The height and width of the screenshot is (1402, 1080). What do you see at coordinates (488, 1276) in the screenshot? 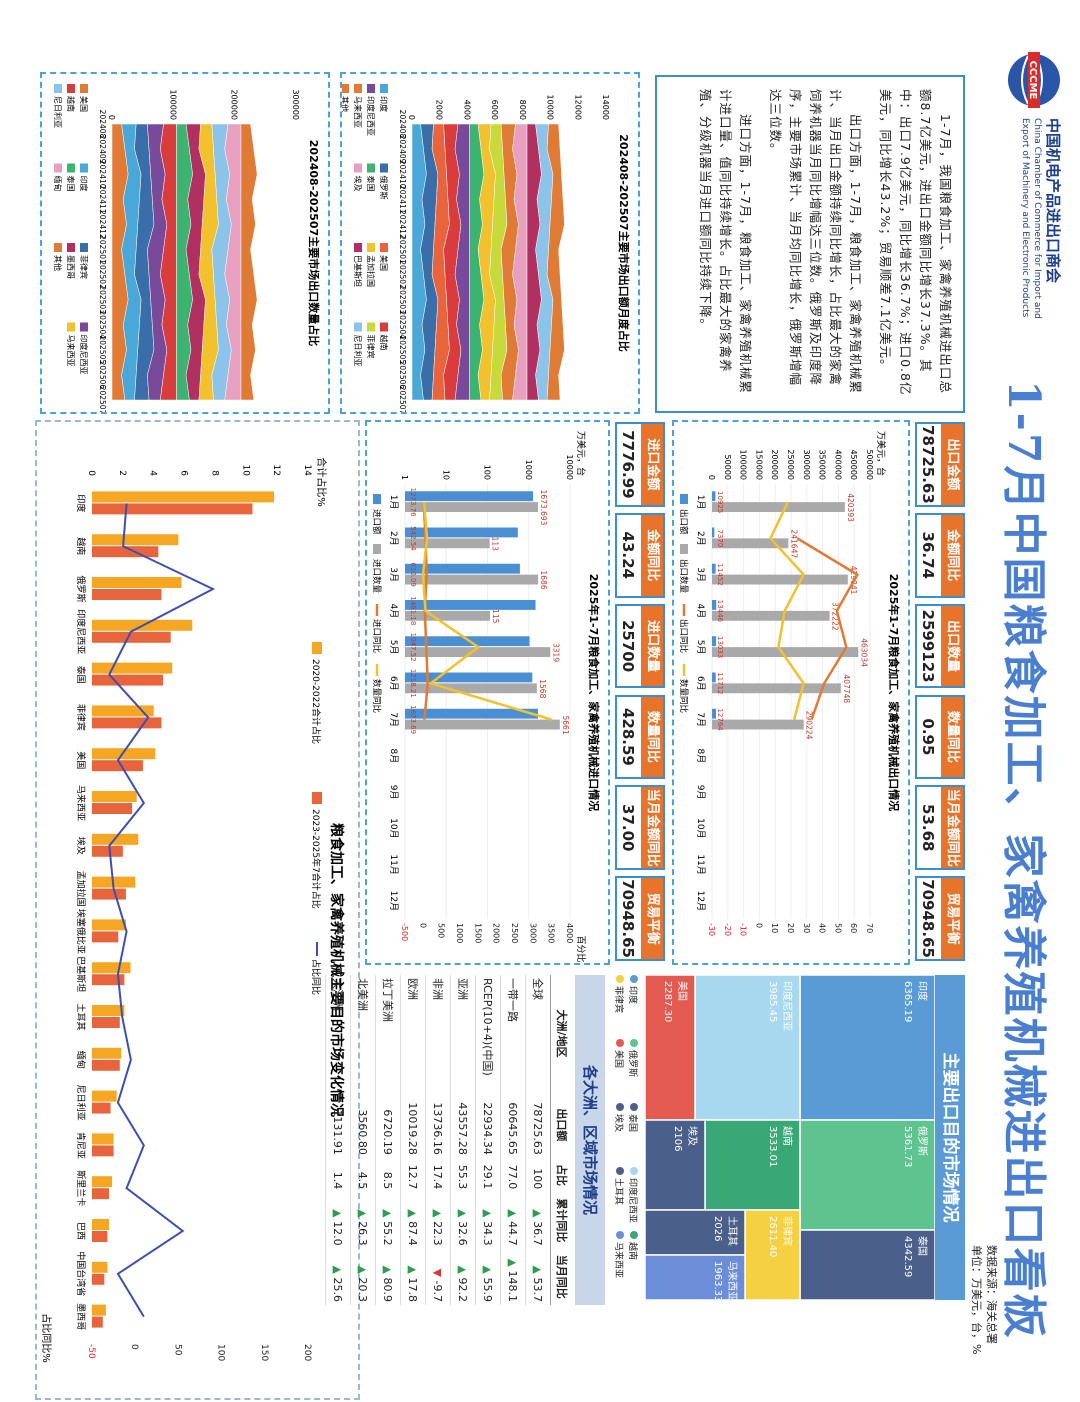
I see `region-table-cell: ▲ 55.9` at bounding box center [488, 1276].